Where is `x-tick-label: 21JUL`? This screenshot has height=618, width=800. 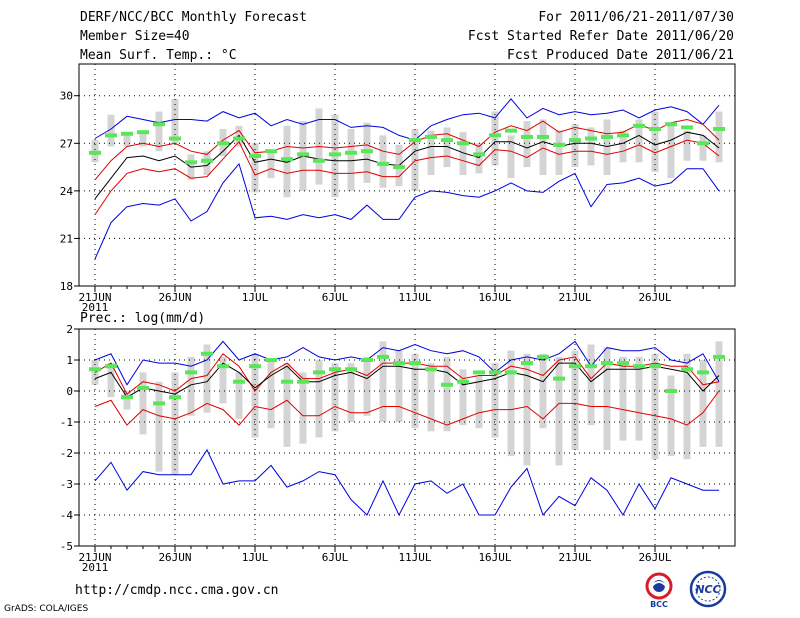
x-tick-label: 21JUL is located at coordinates (574, 297).